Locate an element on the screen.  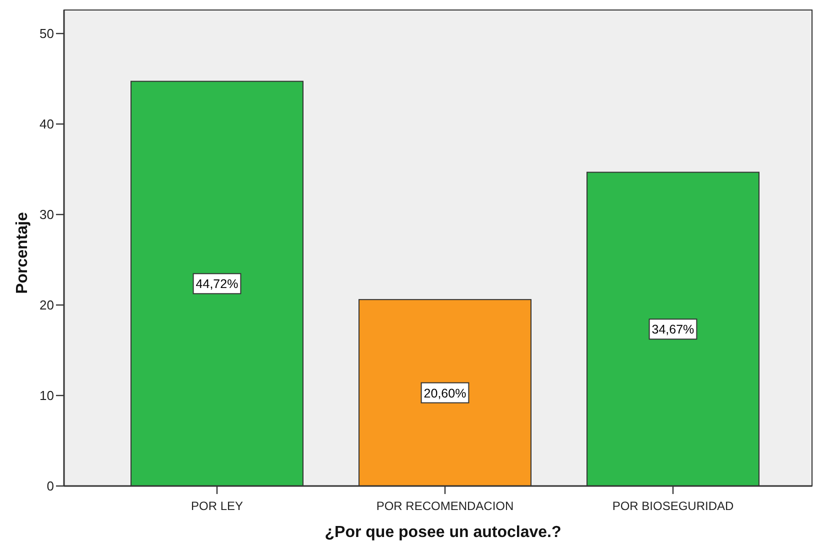
data-label: 44,72% is located at coordinates (217, 284).